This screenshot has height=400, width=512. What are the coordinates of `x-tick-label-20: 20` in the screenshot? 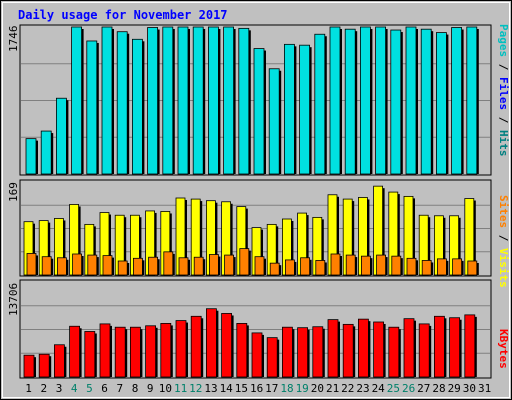 It's located at (317, 388).